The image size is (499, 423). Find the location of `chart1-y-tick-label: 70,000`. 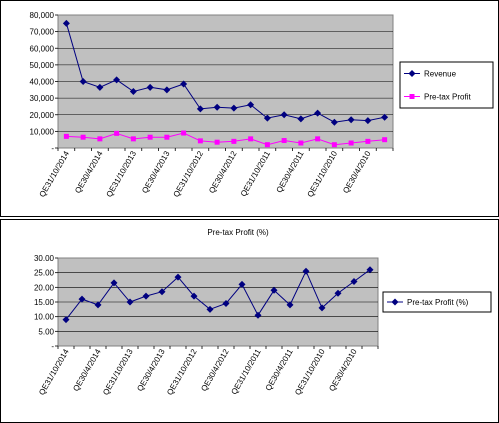

chart1-y-tick-label: 70,000 is located at coordinates (42, 32).